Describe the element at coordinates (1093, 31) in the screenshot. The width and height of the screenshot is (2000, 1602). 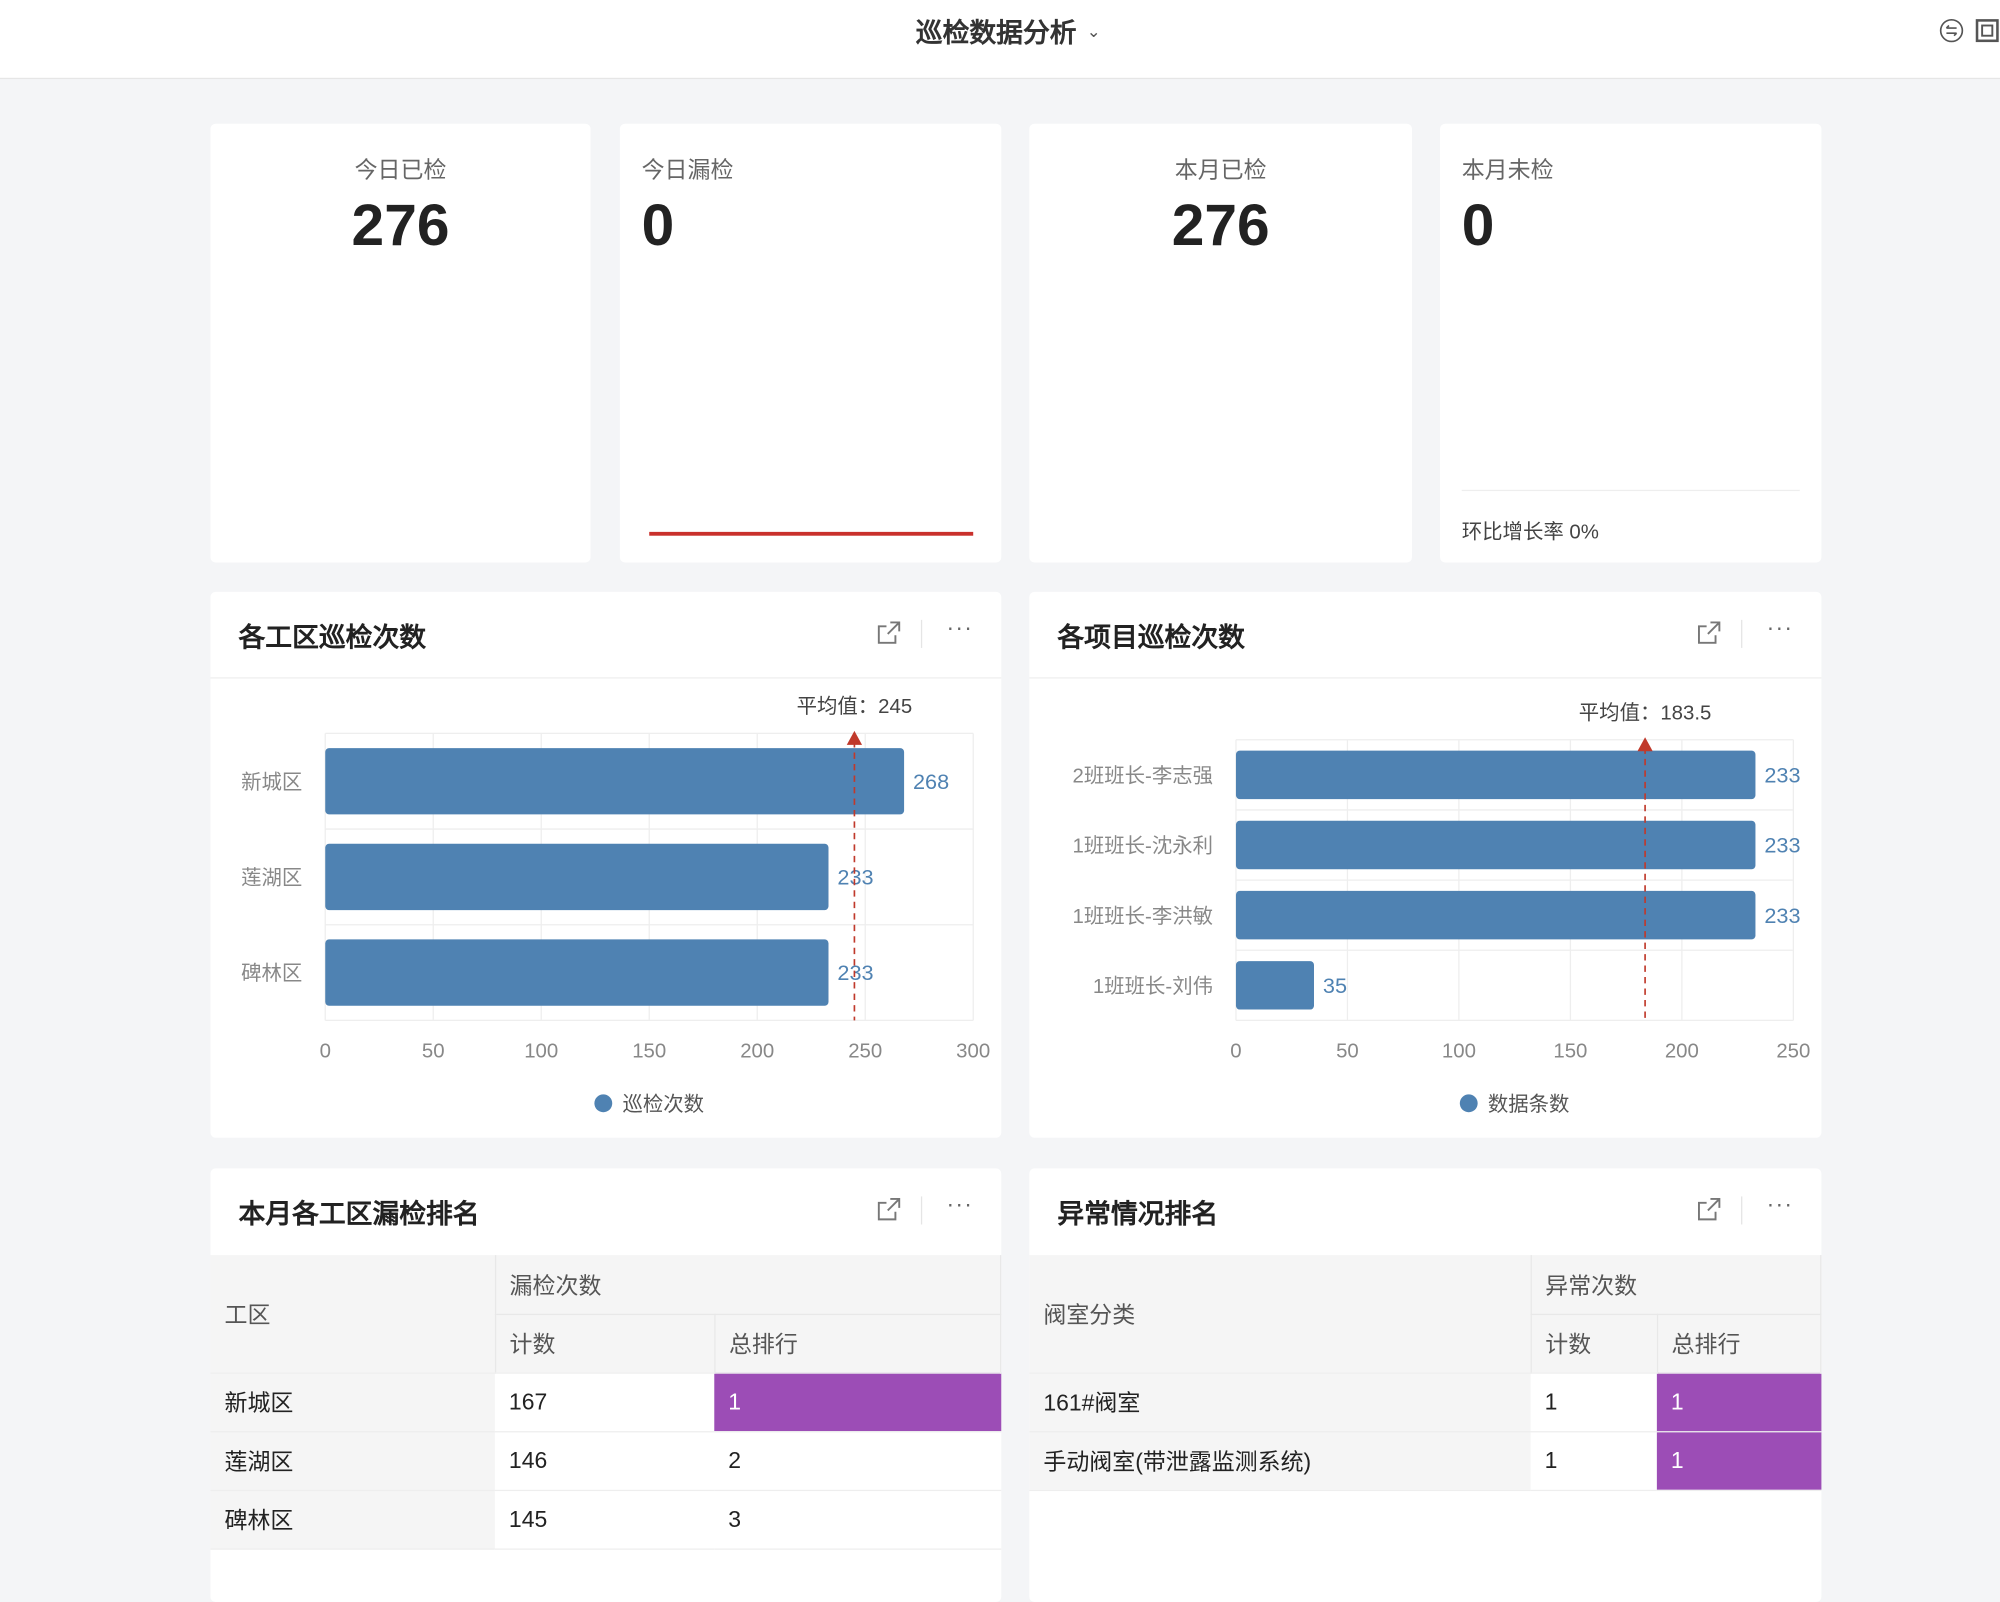
I see `chevron-down-icon: ⌄` at that location.